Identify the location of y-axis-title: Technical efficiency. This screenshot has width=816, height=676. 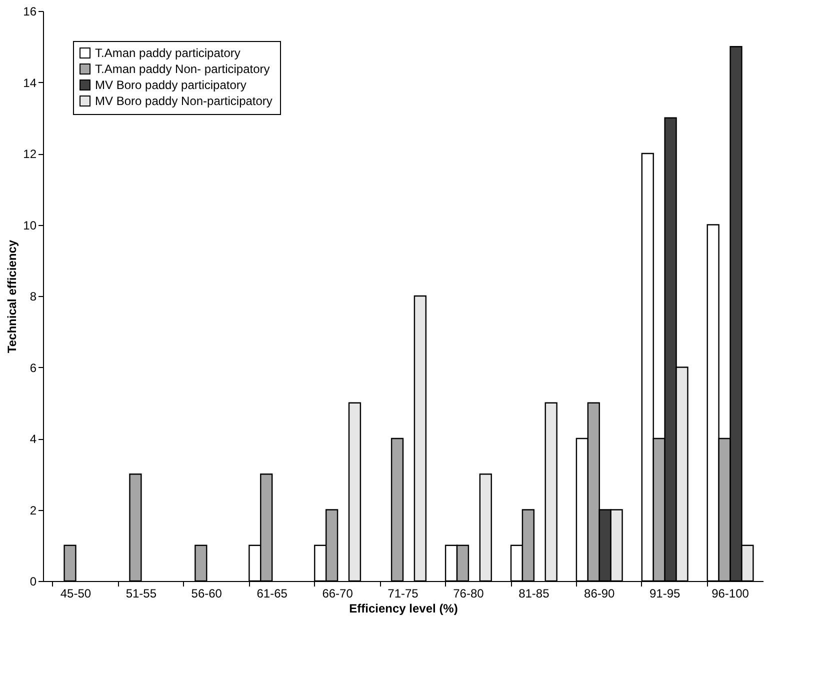
(12, 297).